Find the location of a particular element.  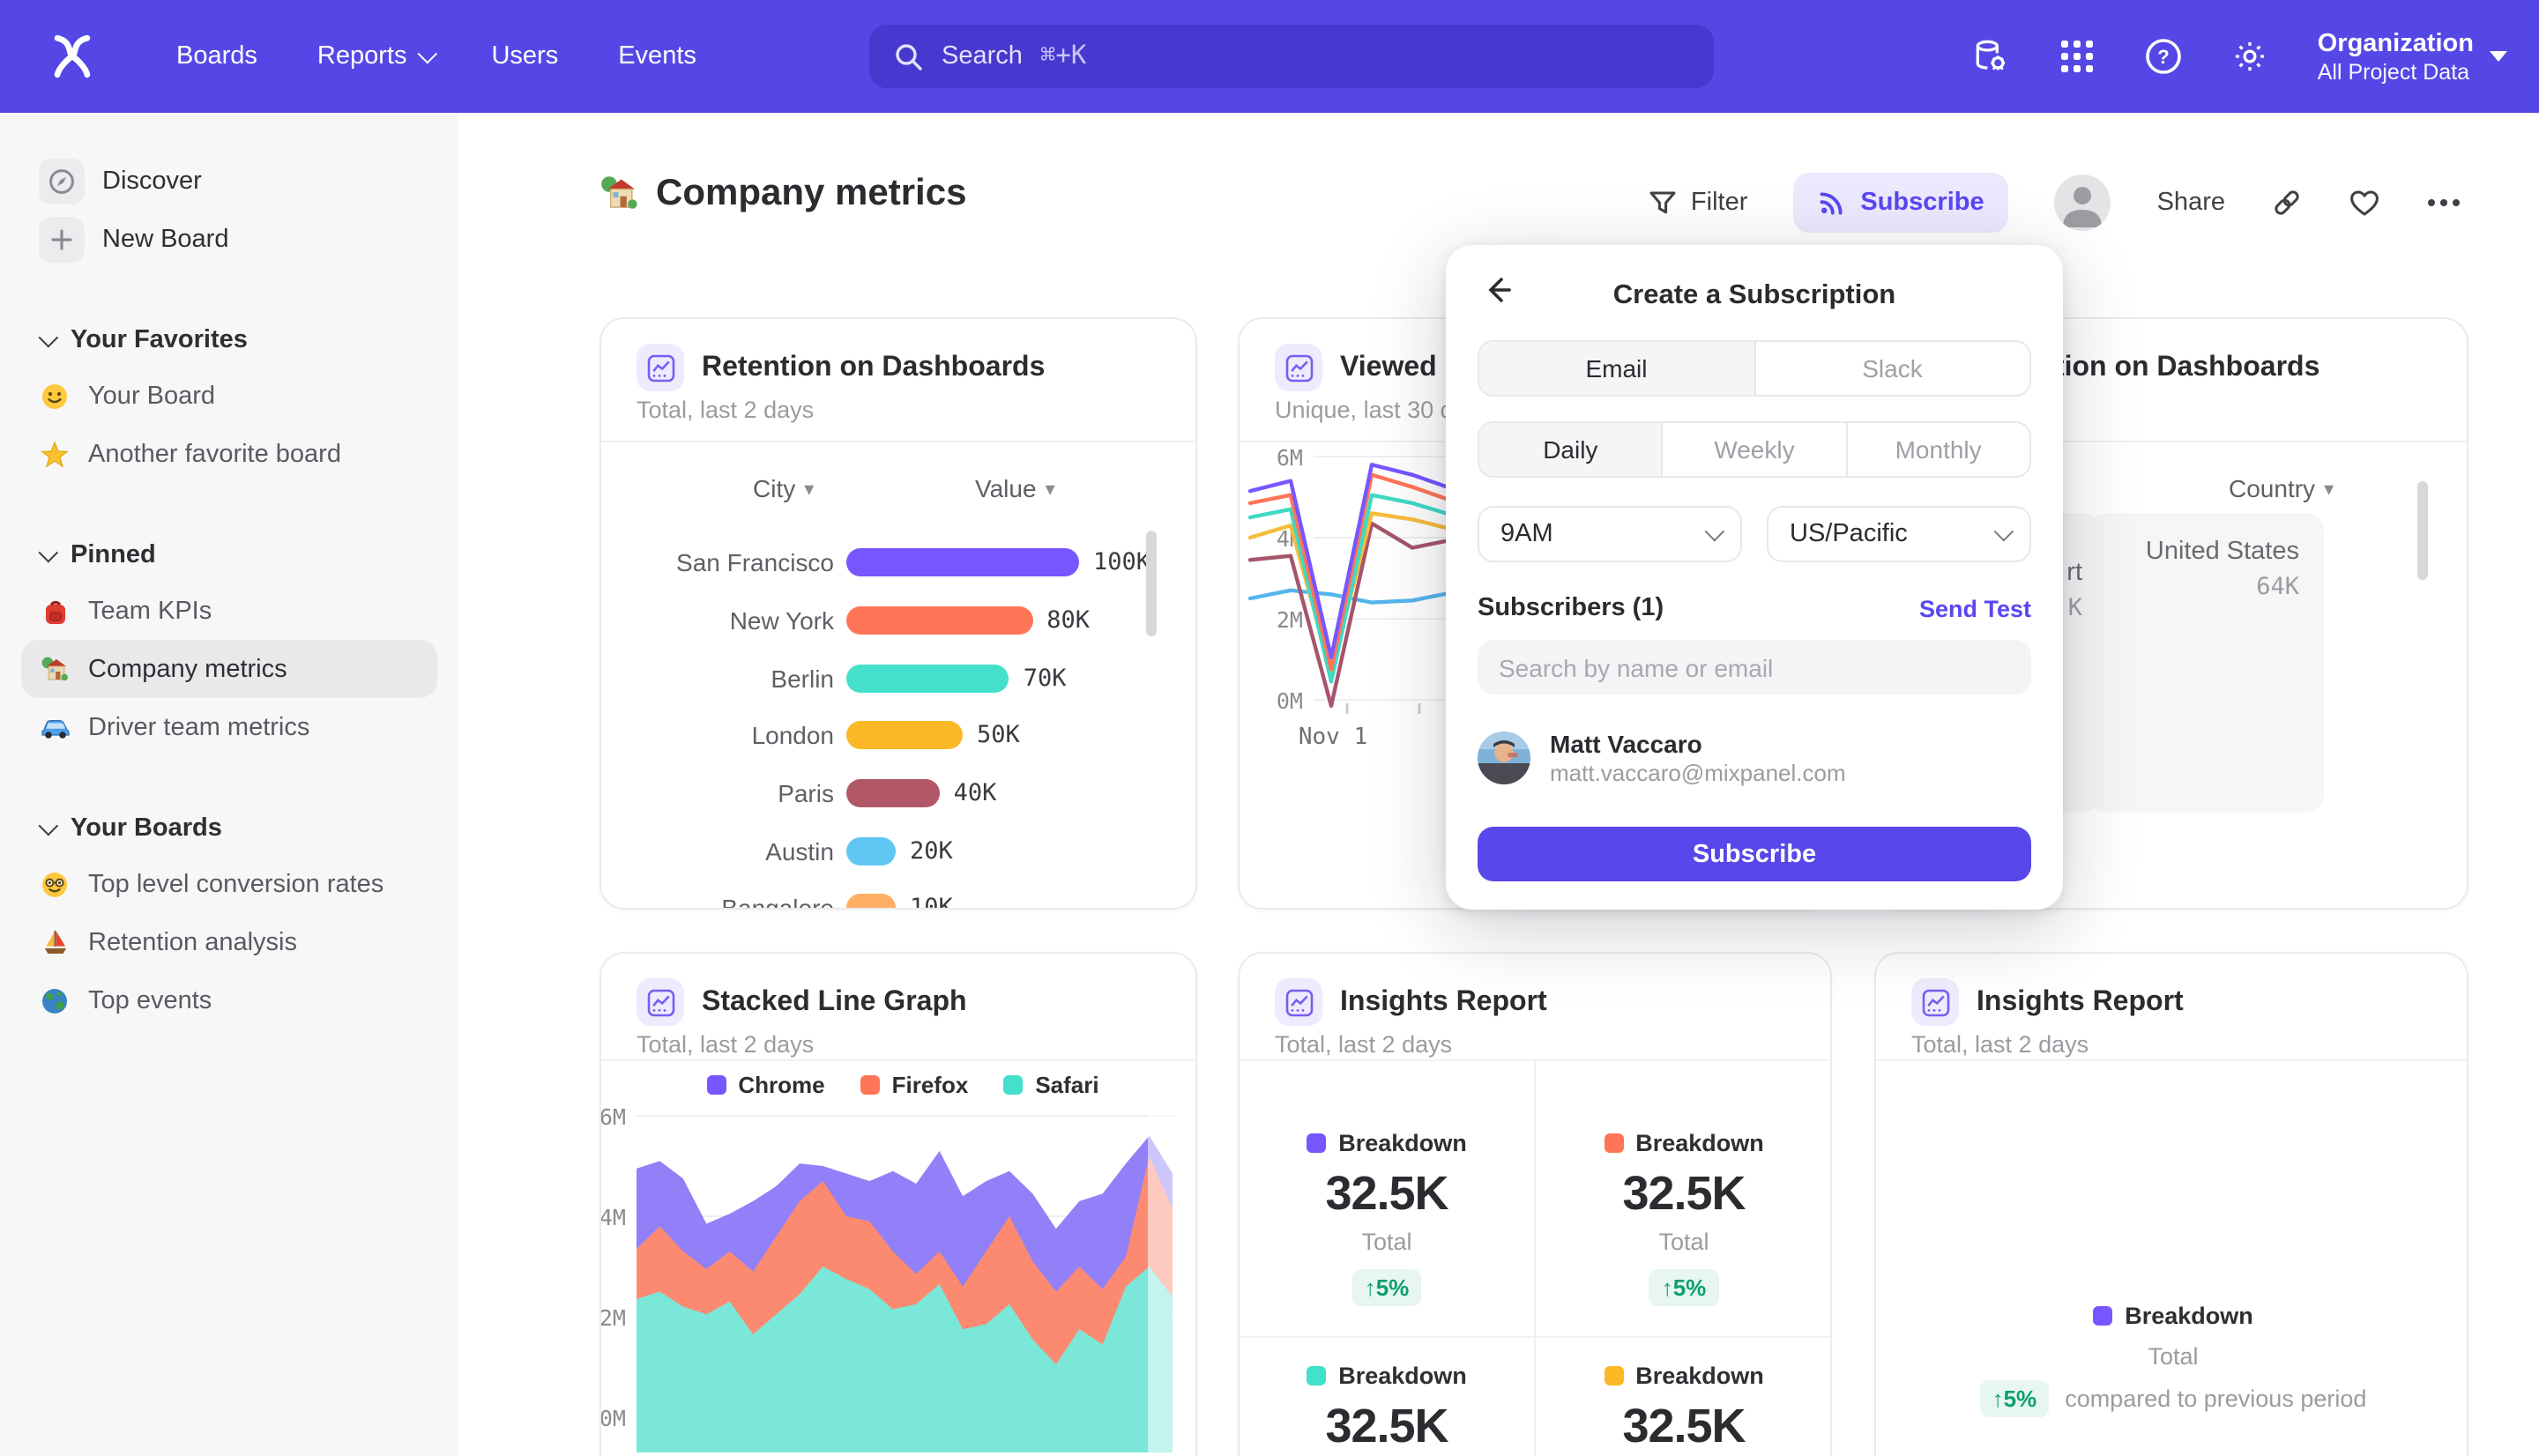

nav-item-reports: Reports is located at coordinates (377, 56).